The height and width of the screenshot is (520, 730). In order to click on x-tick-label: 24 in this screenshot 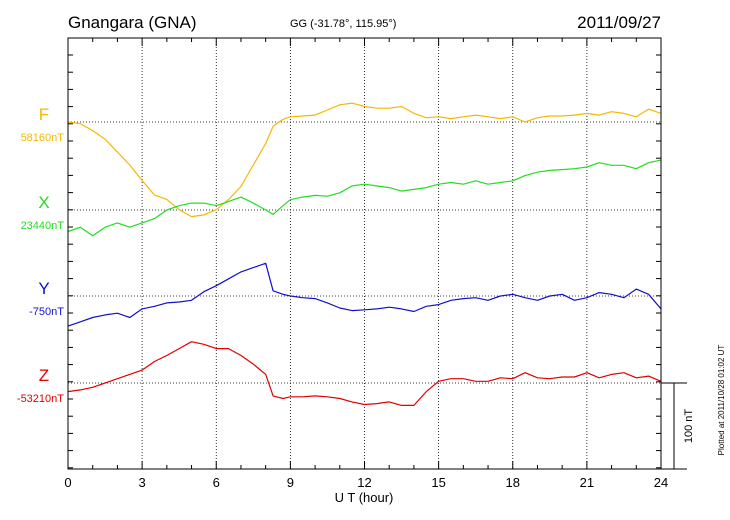, I will do `click(661, 482)`.